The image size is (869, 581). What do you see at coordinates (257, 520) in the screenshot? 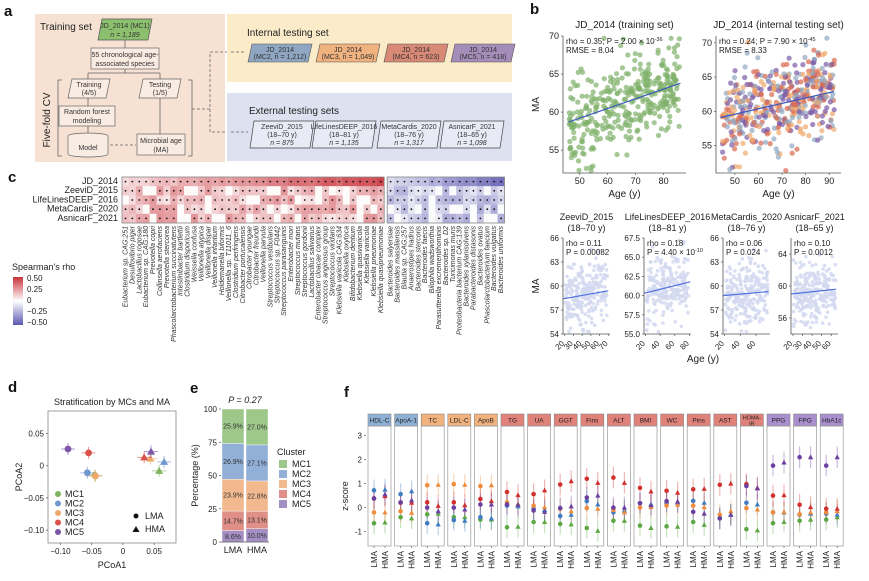
I see `bar-segment-label: 13.1%` at bounding box center [257, 520].